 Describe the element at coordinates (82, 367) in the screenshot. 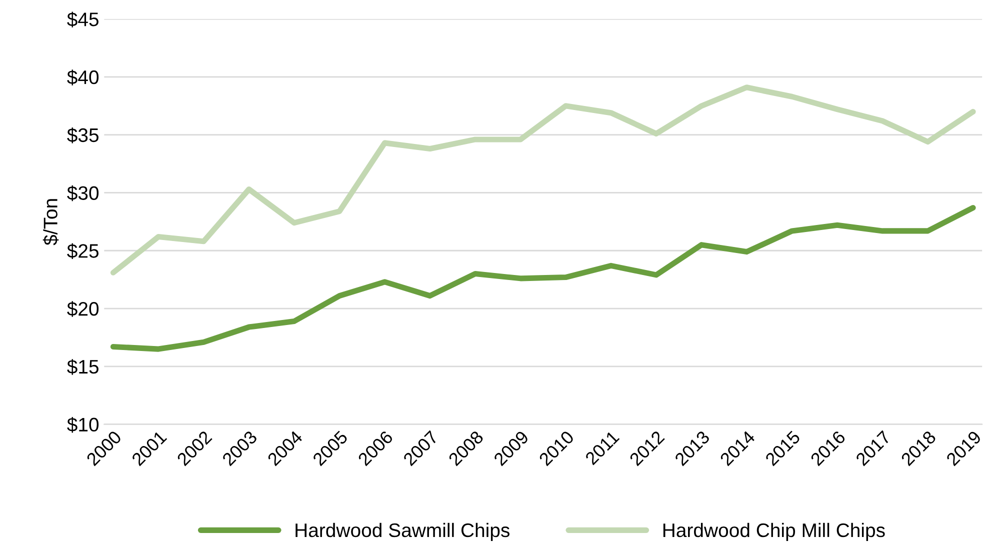

I see `y-tick-label: $15` at that location.